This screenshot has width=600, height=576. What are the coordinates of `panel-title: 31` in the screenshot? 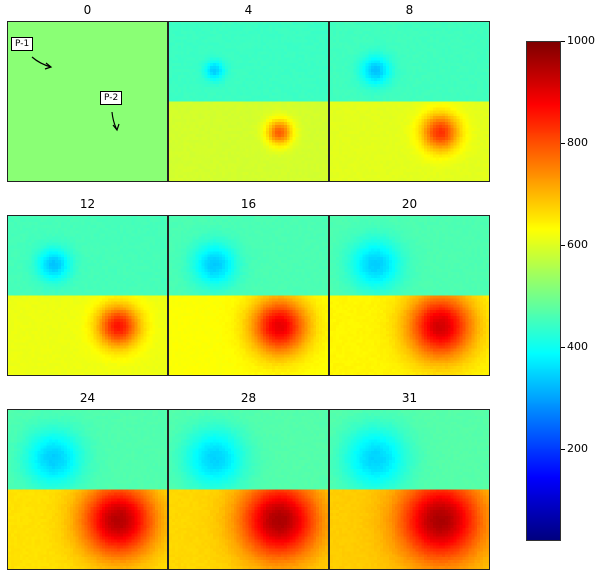 It's located at (409, 398).